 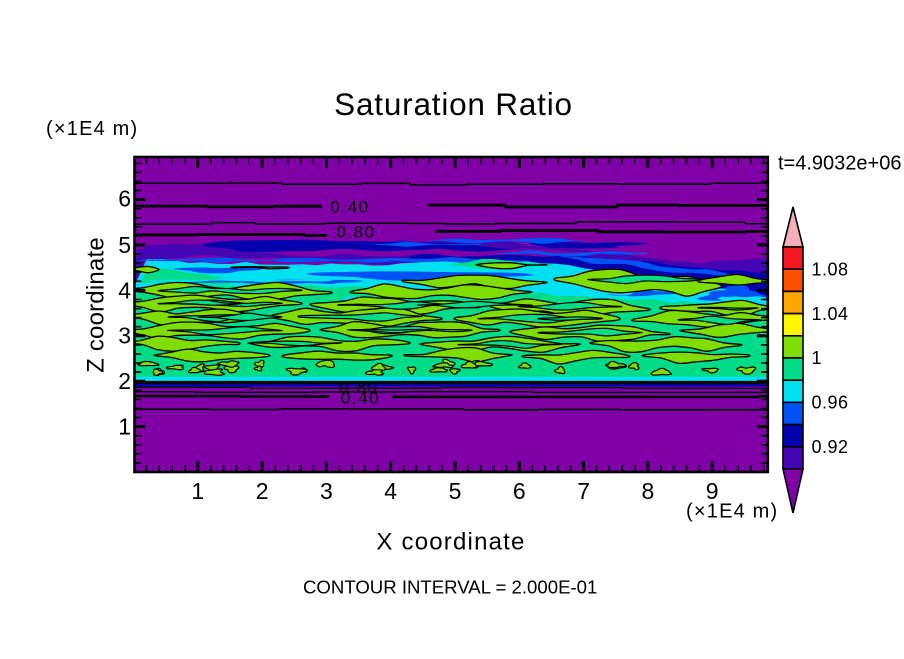 What do you see at coordinates (450, 542) in the screenshot?
I see `svg-text: X coordinate` at bounding box center [450, 542].